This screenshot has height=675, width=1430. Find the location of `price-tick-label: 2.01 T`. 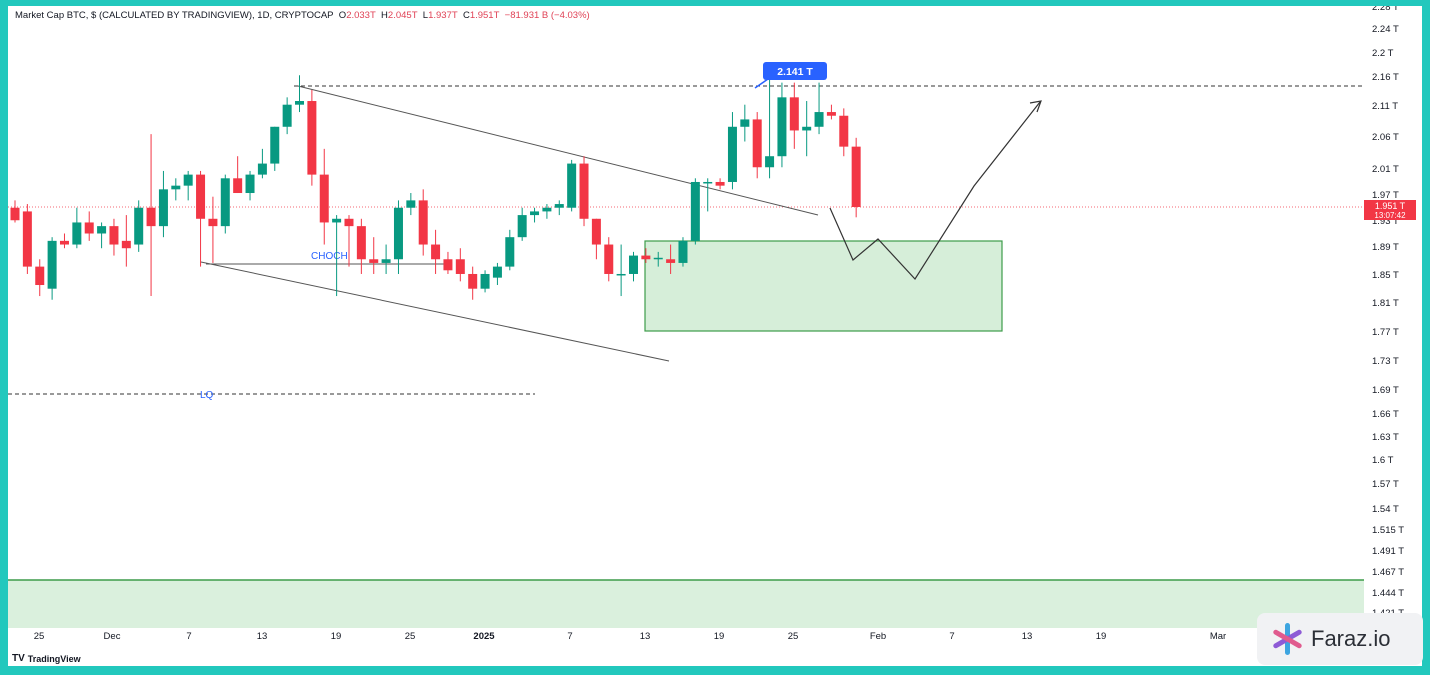

price-tick-label: 2.01 T is located at coordinates (1385, 169).